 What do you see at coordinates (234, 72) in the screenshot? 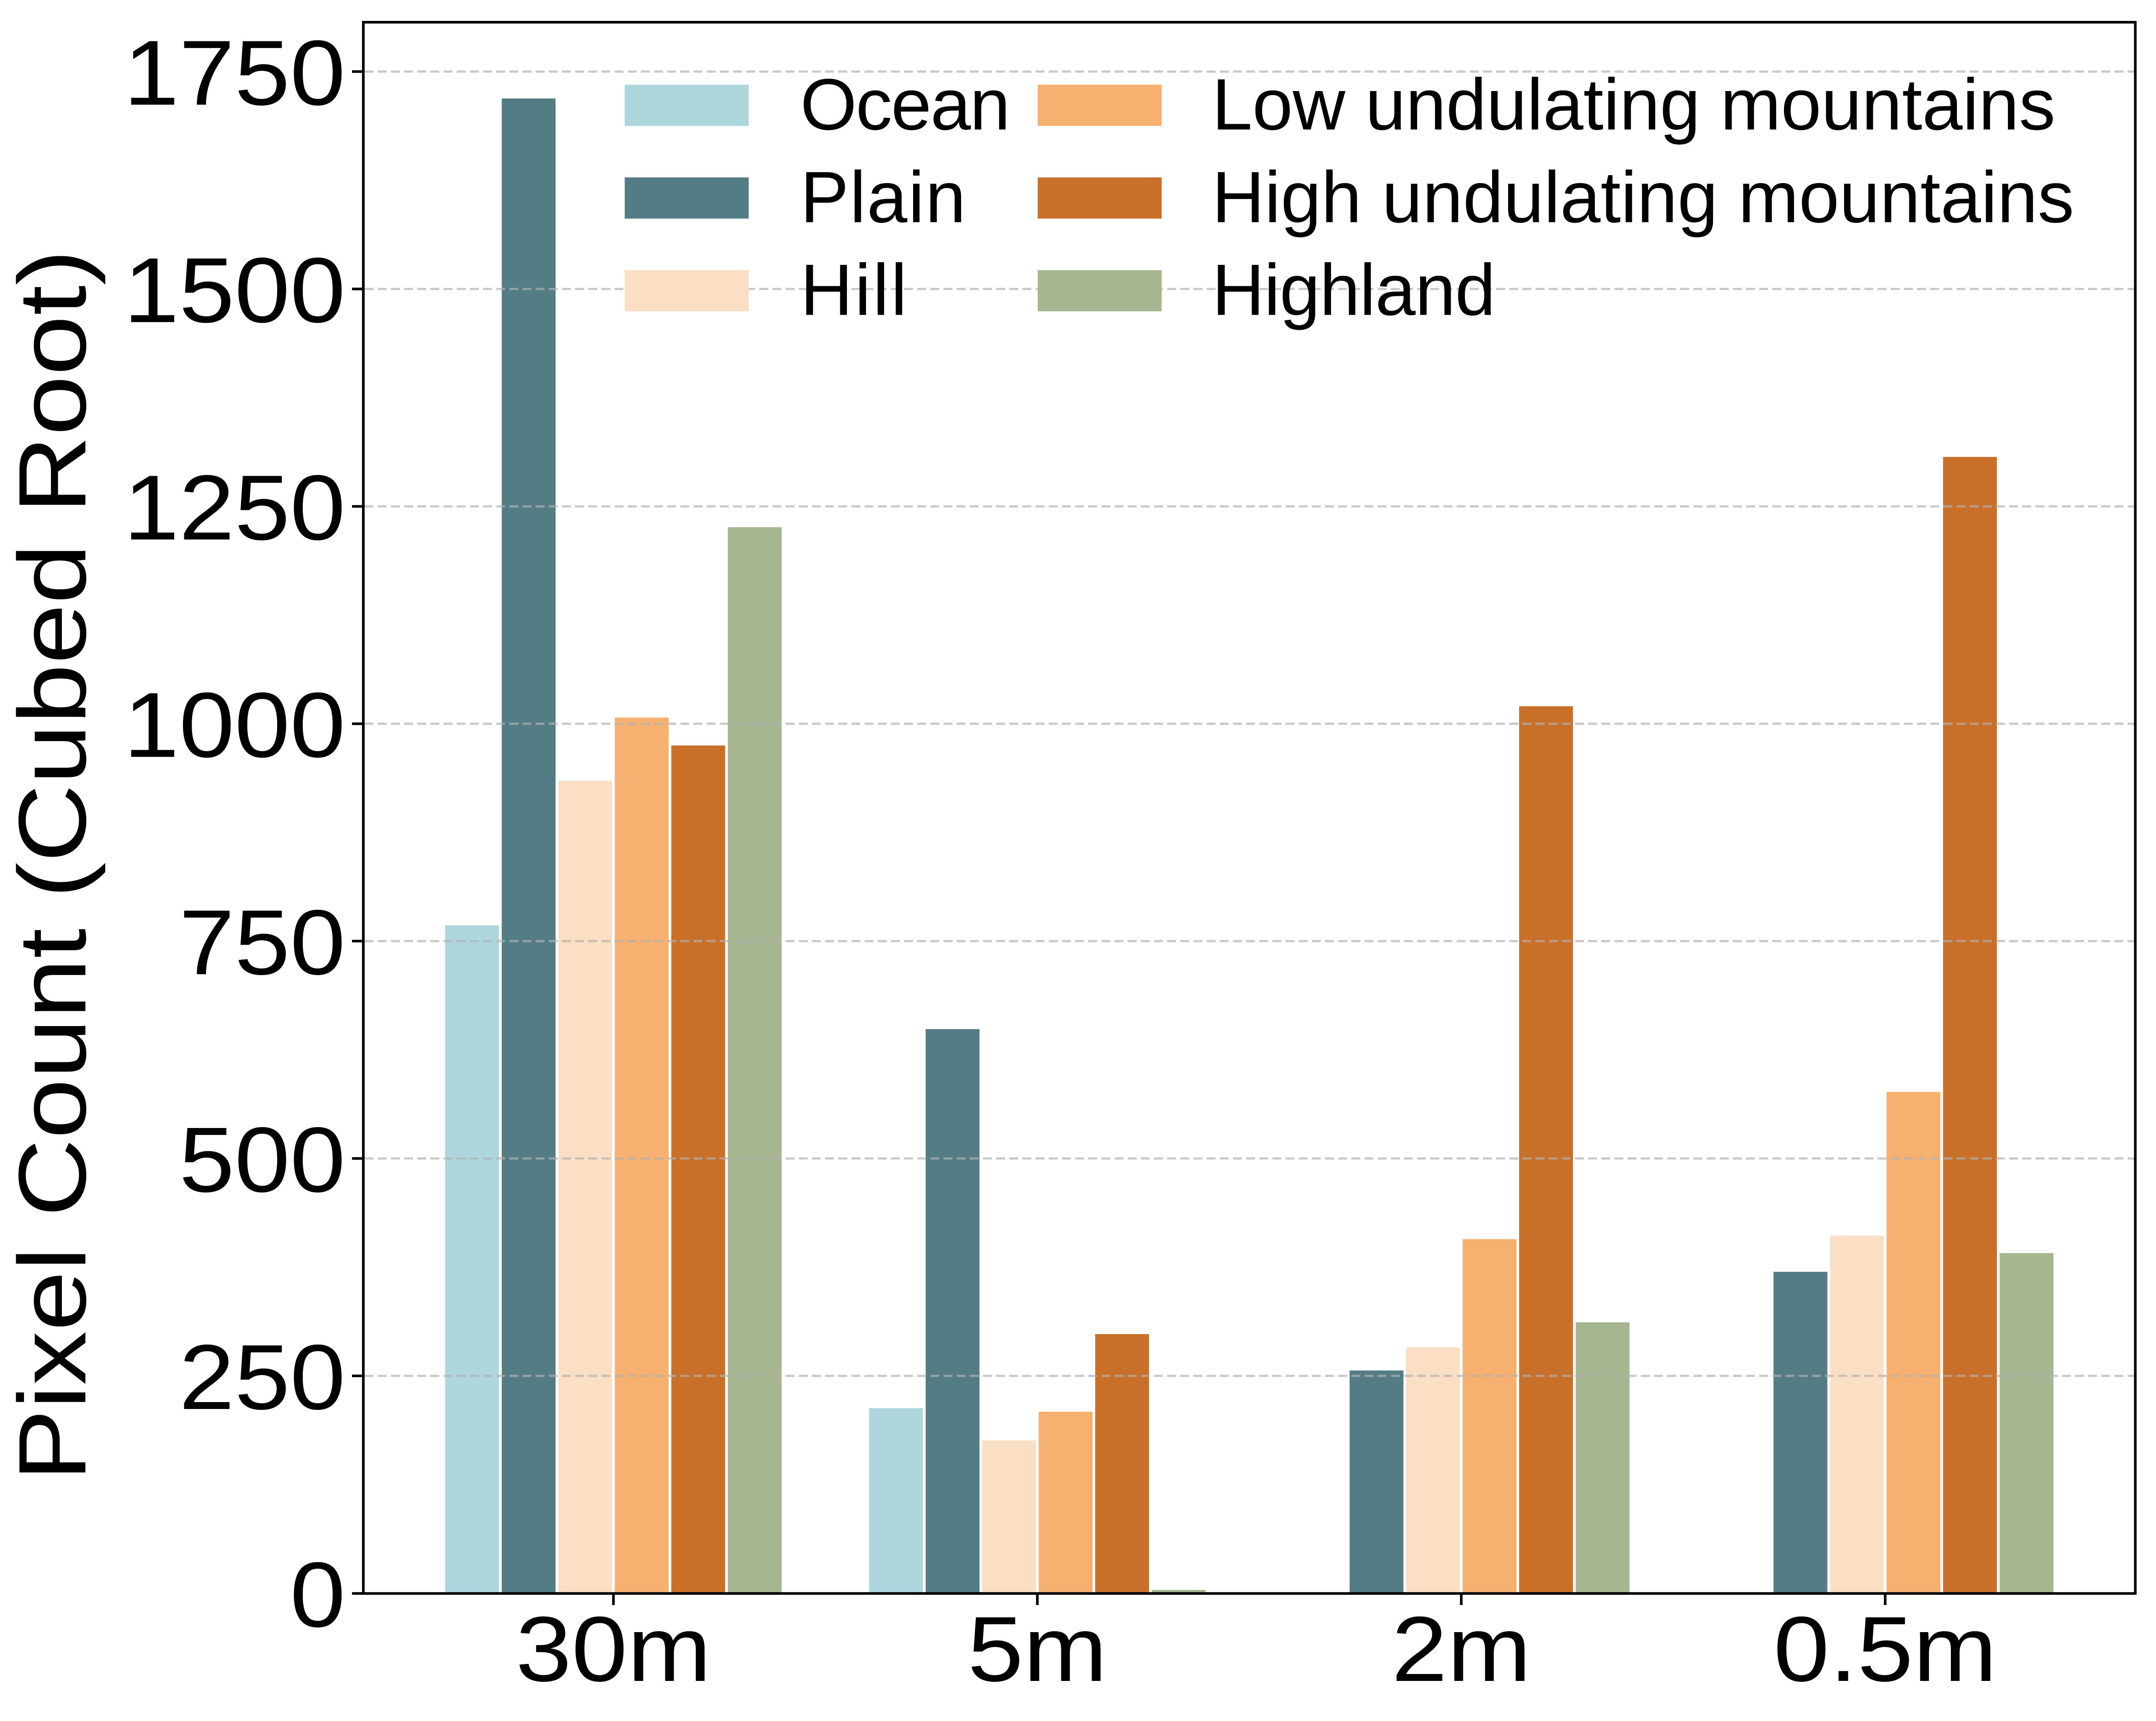
I see `svg-text: 1750` at bounding box center [234, 72].